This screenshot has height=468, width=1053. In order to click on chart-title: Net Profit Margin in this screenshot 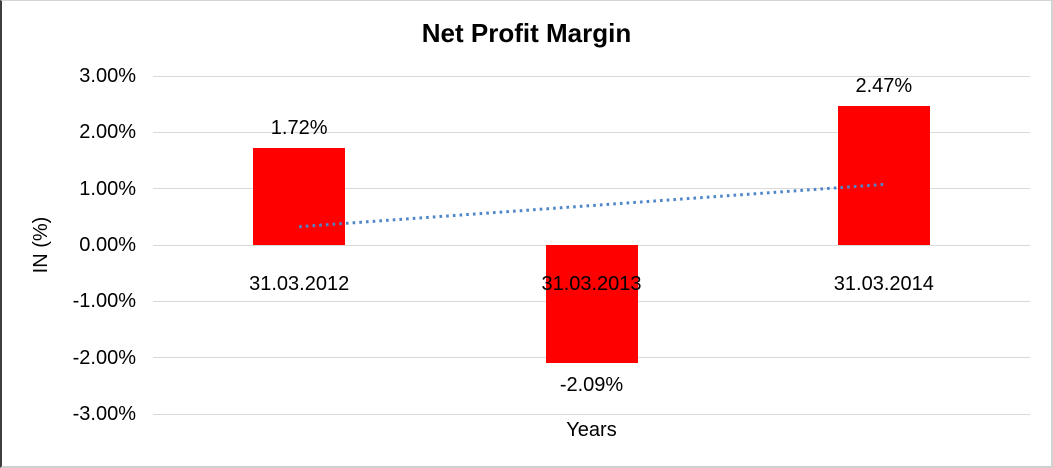, I will do `click(526, 33)`.